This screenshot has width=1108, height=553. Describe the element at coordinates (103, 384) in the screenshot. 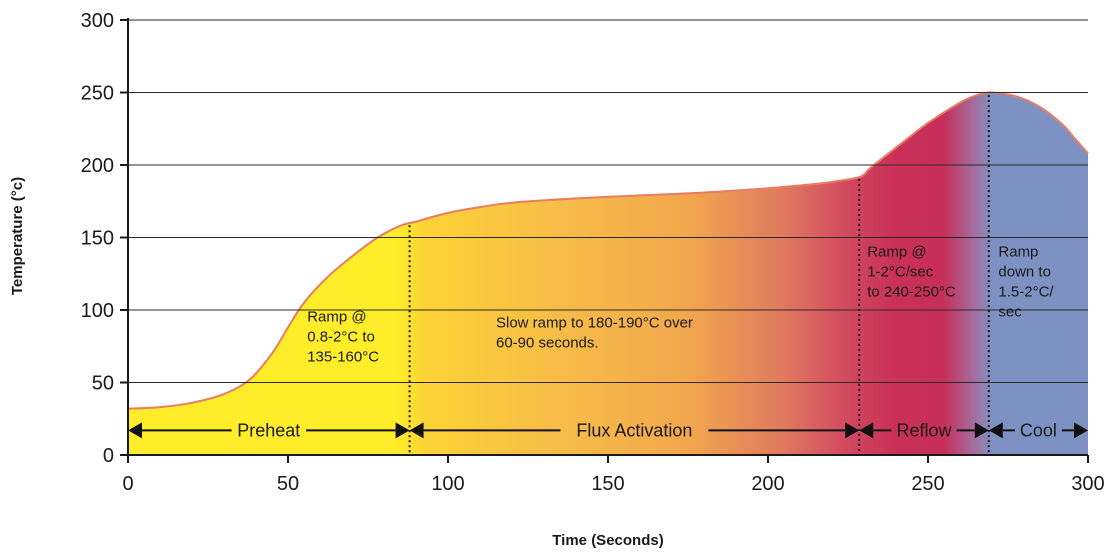

I see `y-tick-label-50: 50` at that location.